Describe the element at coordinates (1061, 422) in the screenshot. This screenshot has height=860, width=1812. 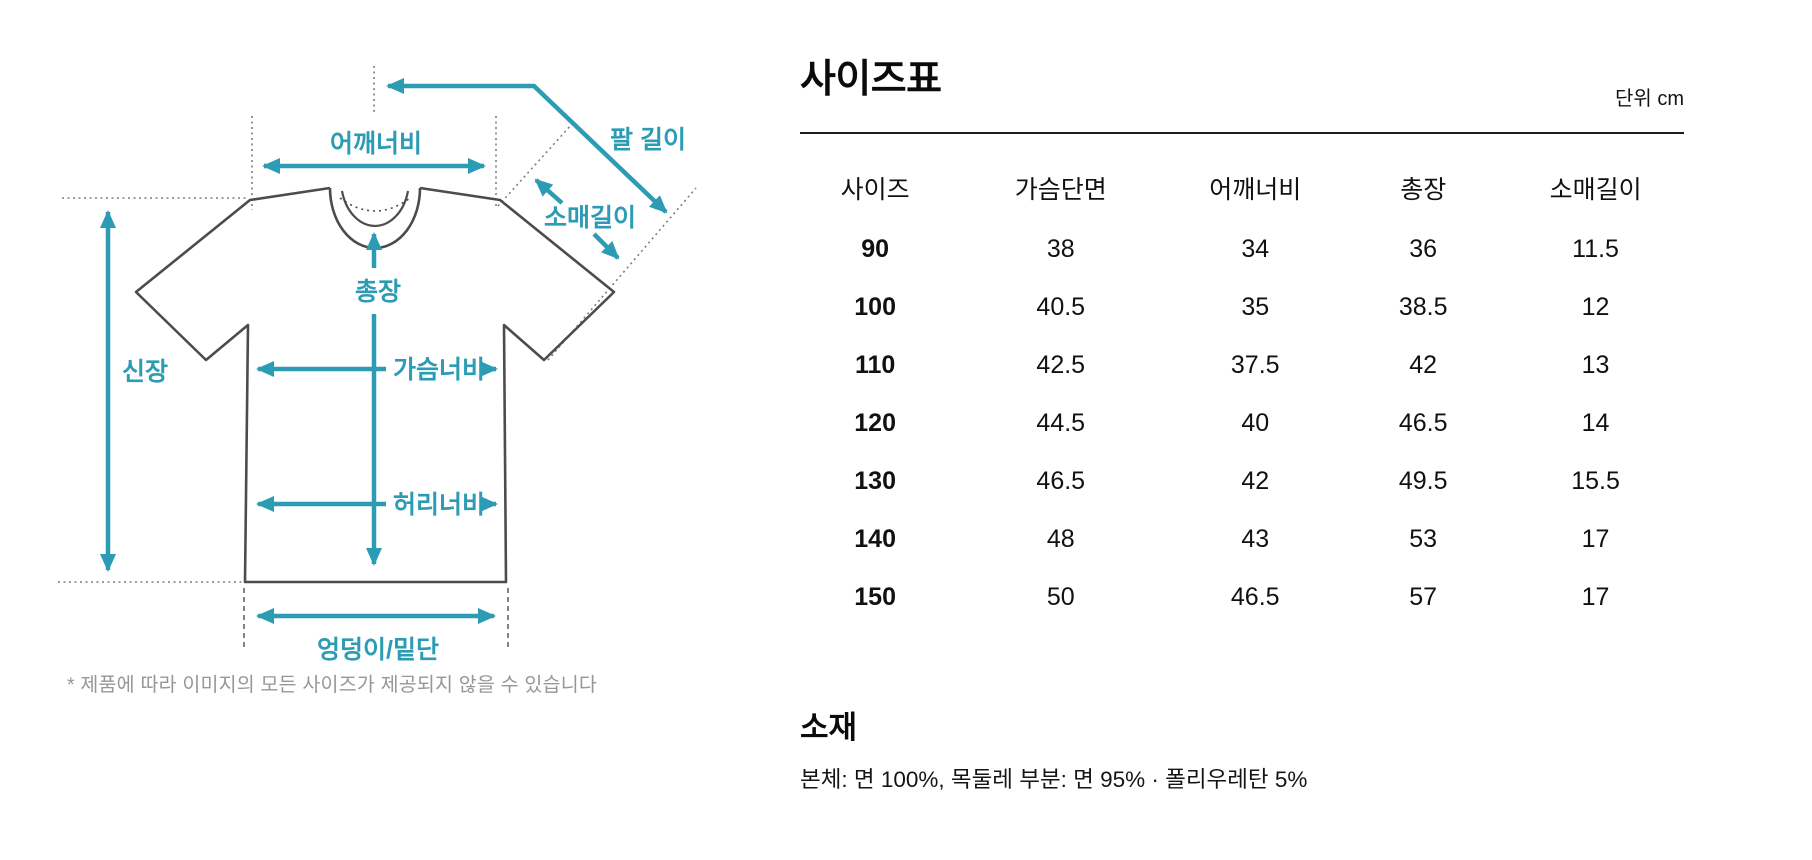
I see `value-cell: 44.5` at that location.